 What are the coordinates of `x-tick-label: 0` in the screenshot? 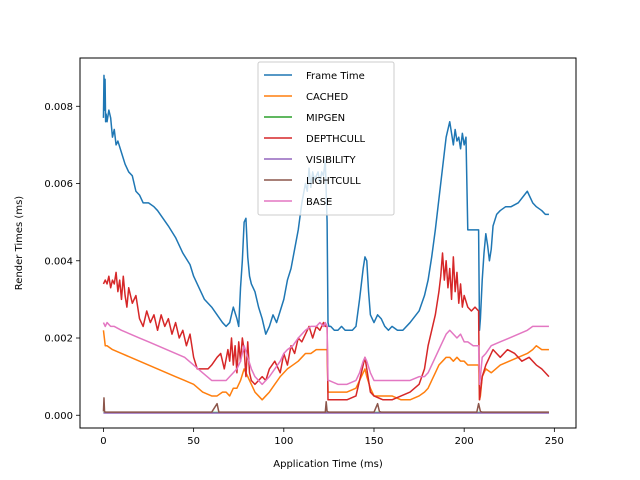 It's located at (103, 441).